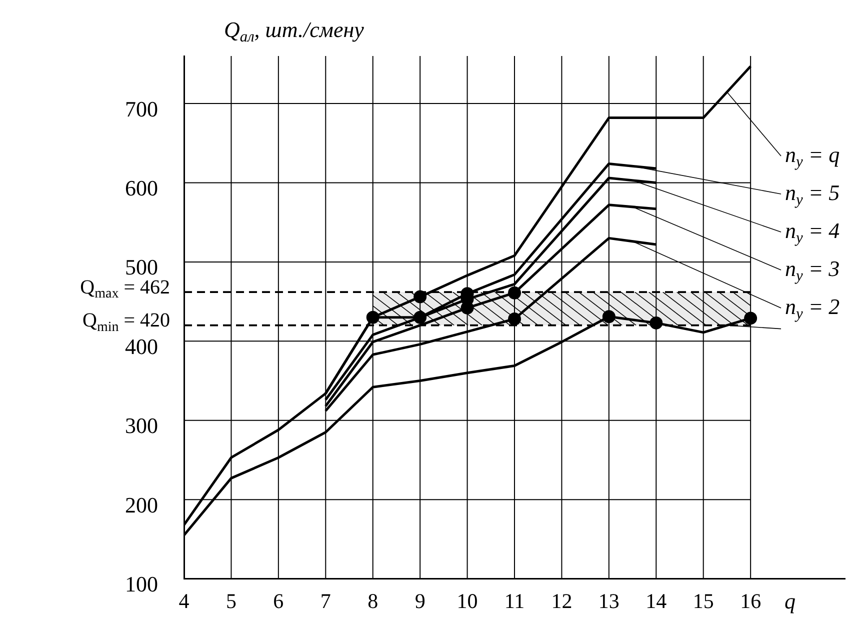 The height and width of the screenshot is (626, 863). I want to click on y-tick-label: 100, so click(141, 584).